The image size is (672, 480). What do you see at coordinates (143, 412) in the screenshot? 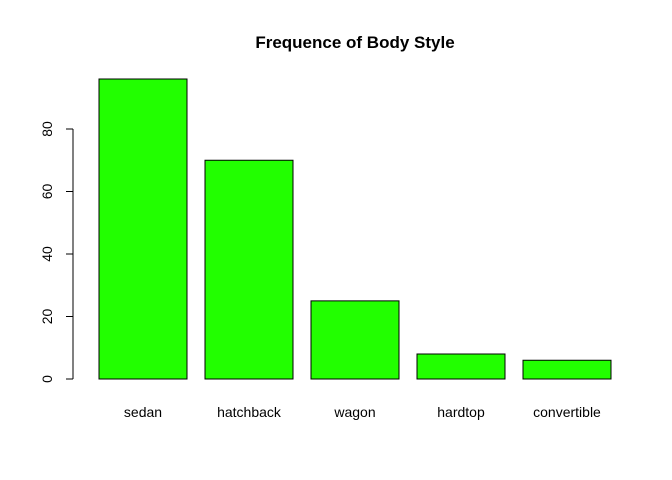
I see `x-category-label: sedan` at bounding box center [143, 412].